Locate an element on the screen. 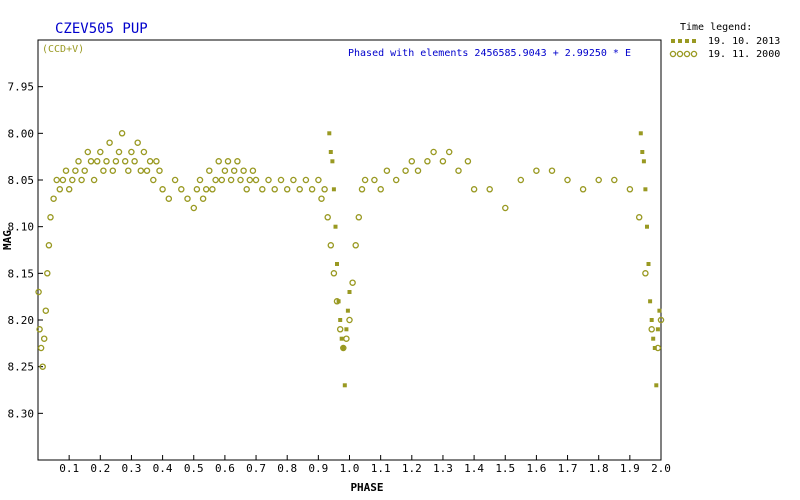 This screenshot has width=800, height=500. x-tick-label: 1.0 is located at coordinates (350, 468).